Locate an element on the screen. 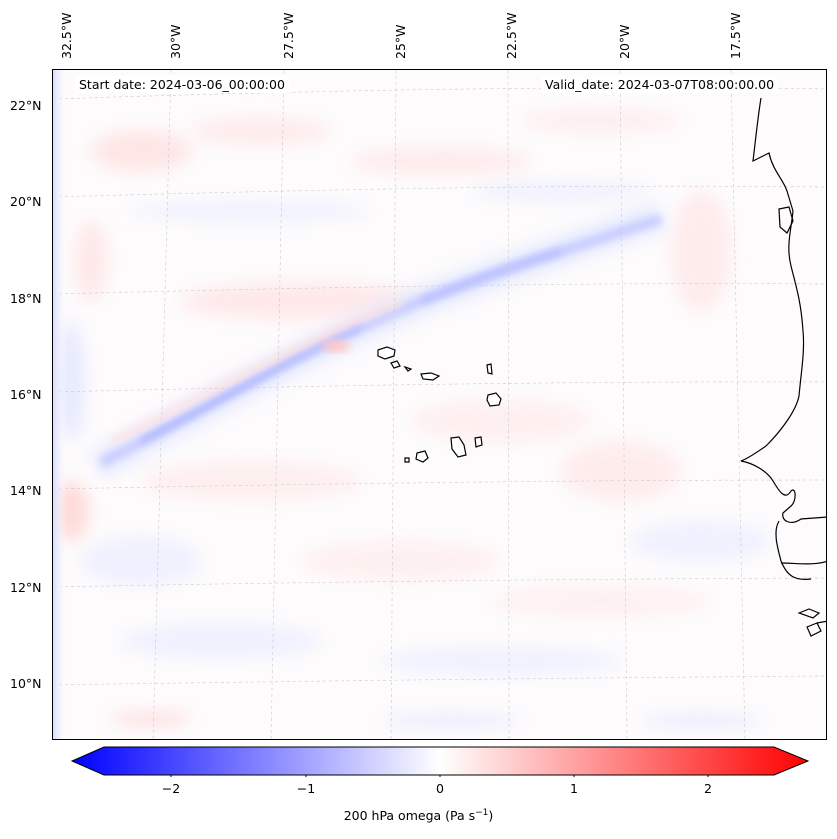  lon-label-22-5w: 22.5°W is located at coordinates (511, 35).